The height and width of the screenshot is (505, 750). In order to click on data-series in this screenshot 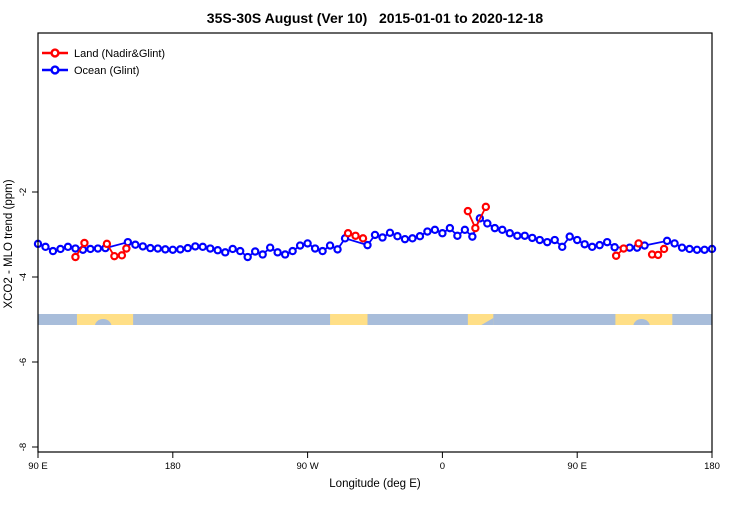, I will do `click(375, 232)`.